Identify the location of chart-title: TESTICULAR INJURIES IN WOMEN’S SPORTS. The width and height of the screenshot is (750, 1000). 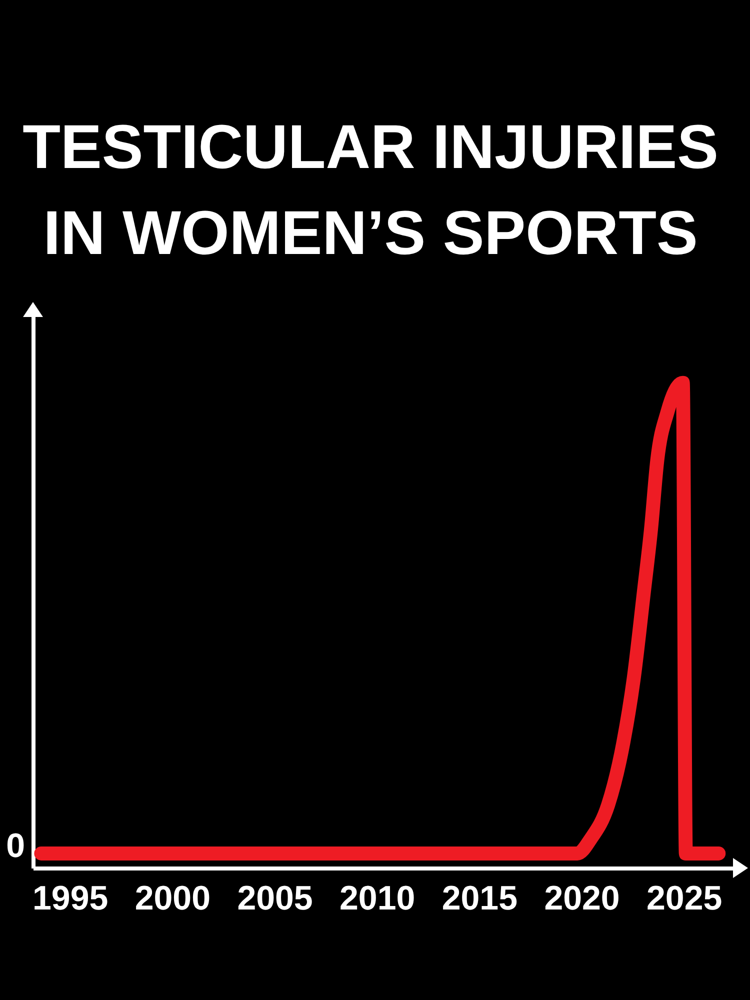
(370, 190).